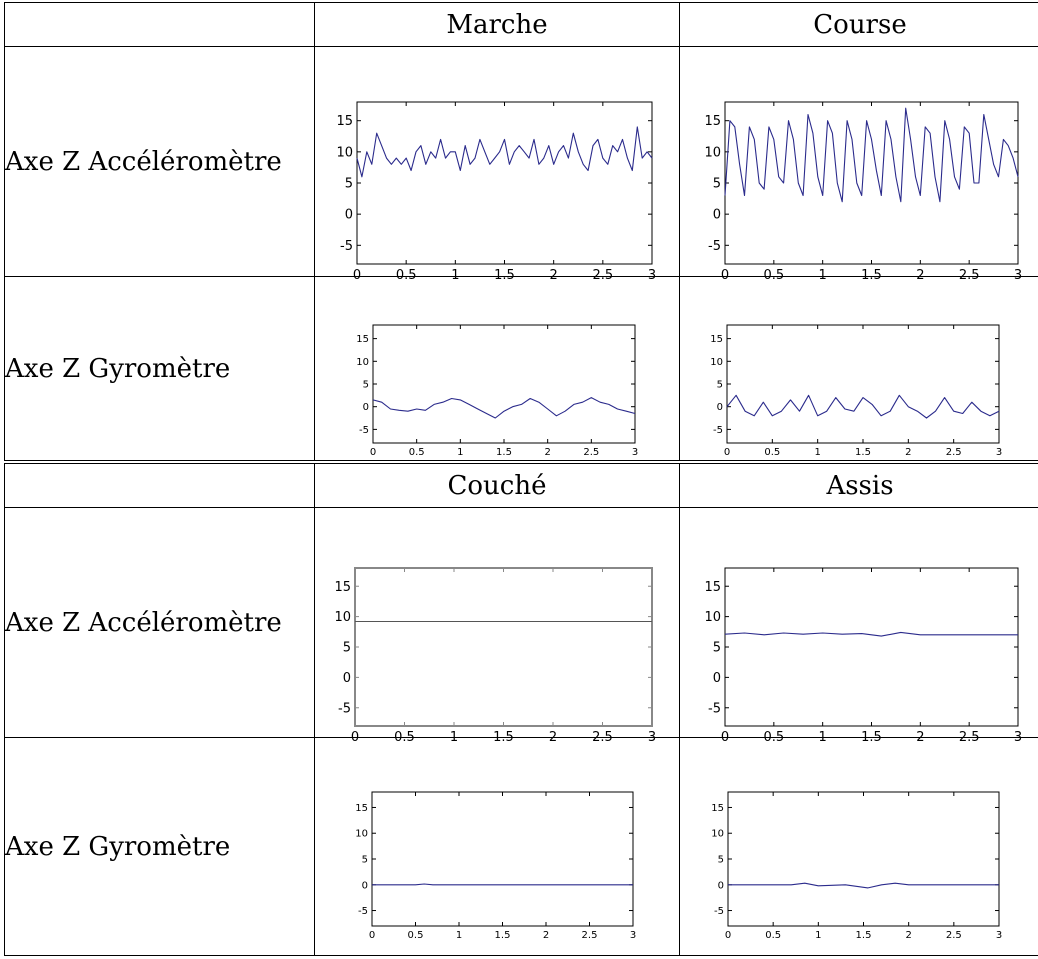 The image size is (1038, 959). I want to click on column-header: Assis, so click(858, 485).